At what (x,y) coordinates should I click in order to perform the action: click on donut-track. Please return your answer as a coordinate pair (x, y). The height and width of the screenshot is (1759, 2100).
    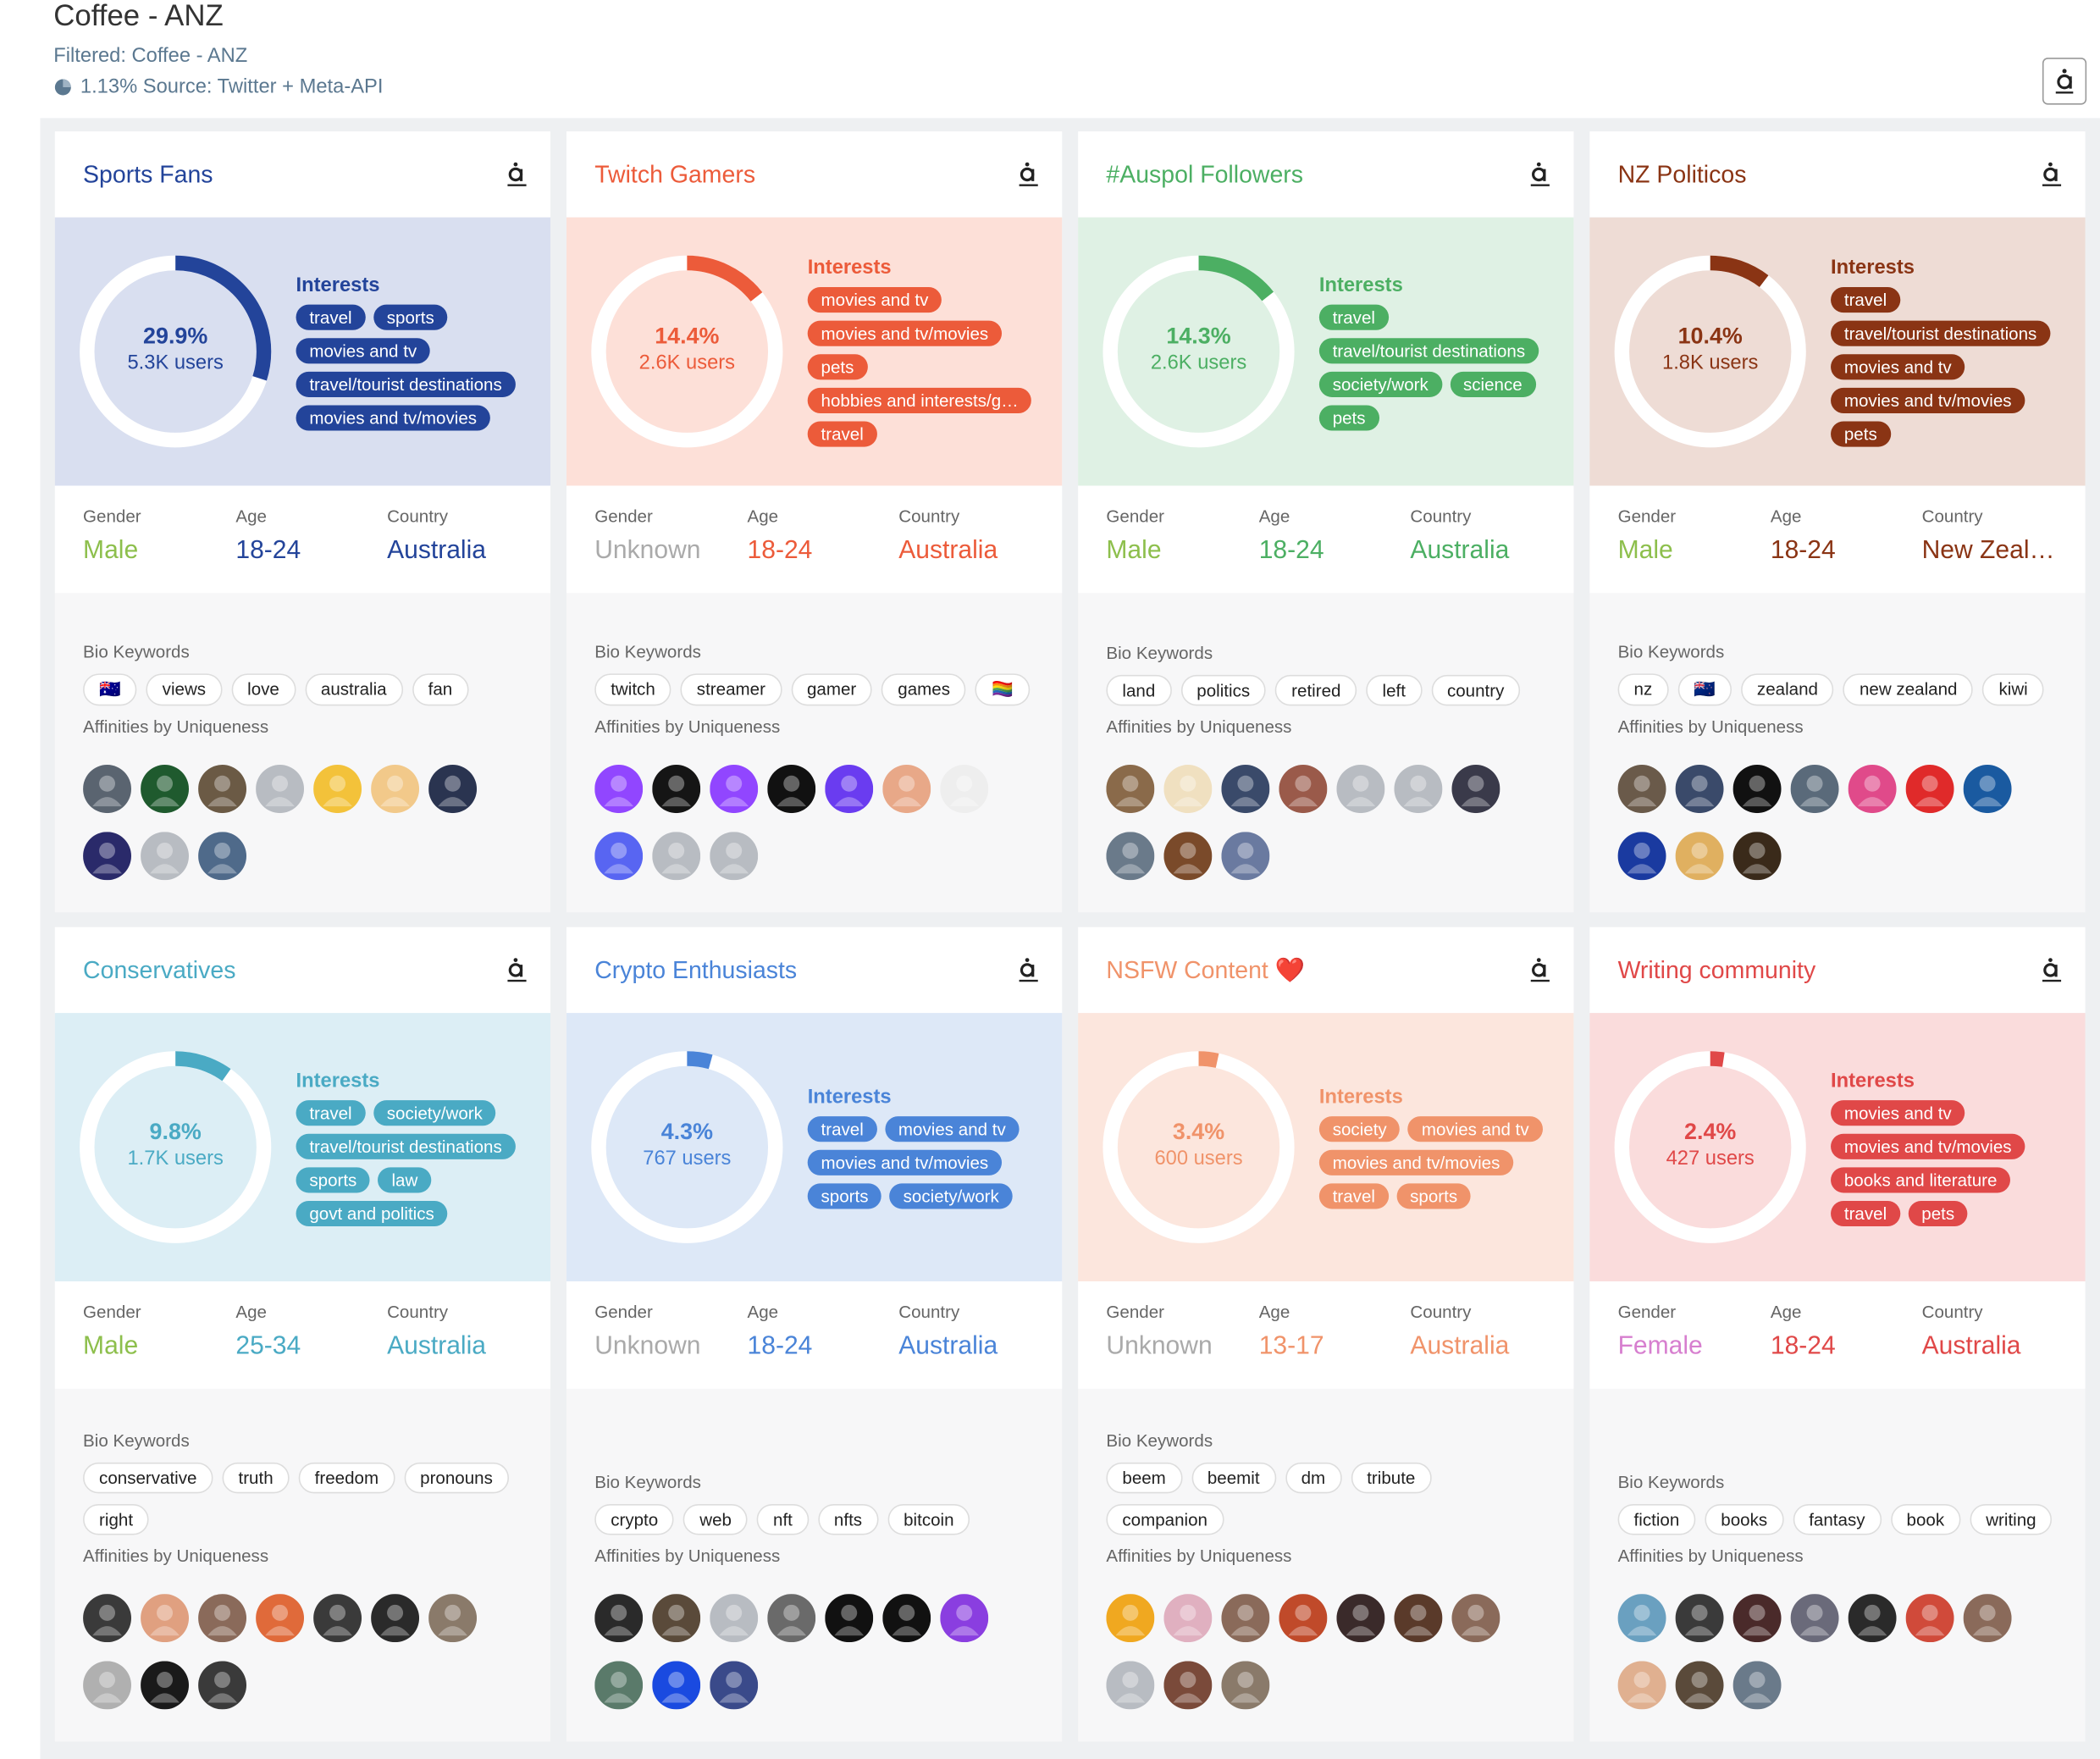
    Looking at the image, I should click on (1710, 1147).